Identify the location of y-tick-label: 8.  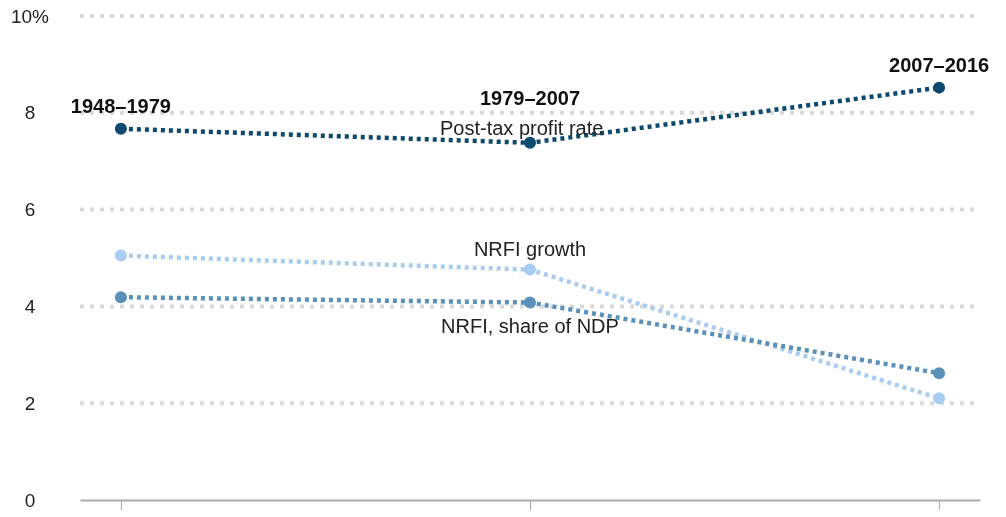
(30, 113).